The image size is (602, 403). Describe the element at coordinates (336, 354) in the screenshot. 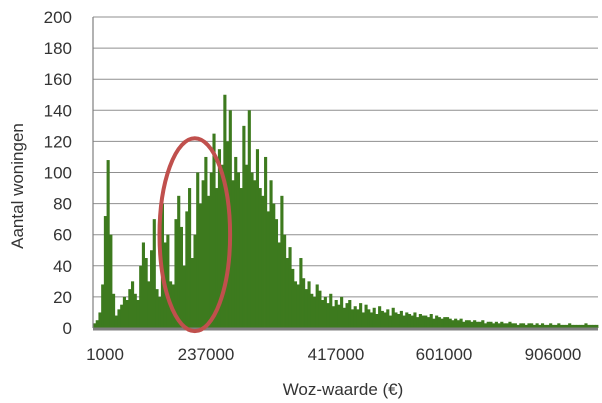

I see `x-tick-label: 417000` at that location.